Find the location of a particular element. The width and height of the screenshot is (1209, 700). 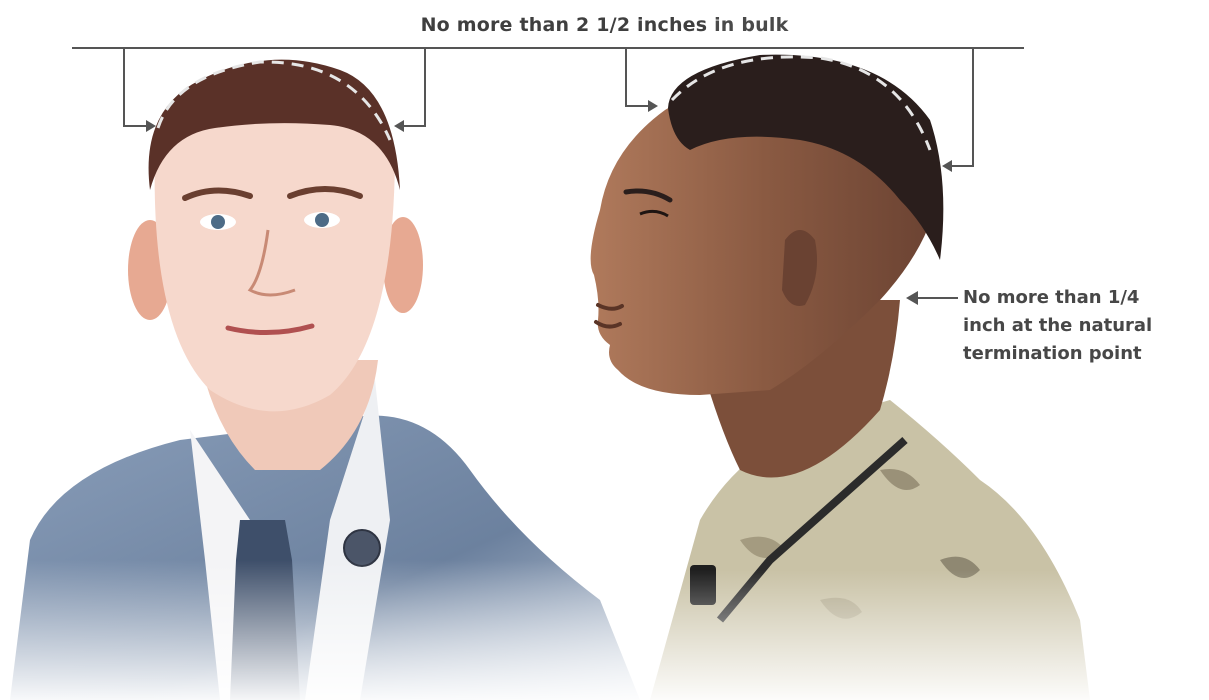

bulk-limit-main: No more than 2 1/2 inches is located at coordinates (564, 25).